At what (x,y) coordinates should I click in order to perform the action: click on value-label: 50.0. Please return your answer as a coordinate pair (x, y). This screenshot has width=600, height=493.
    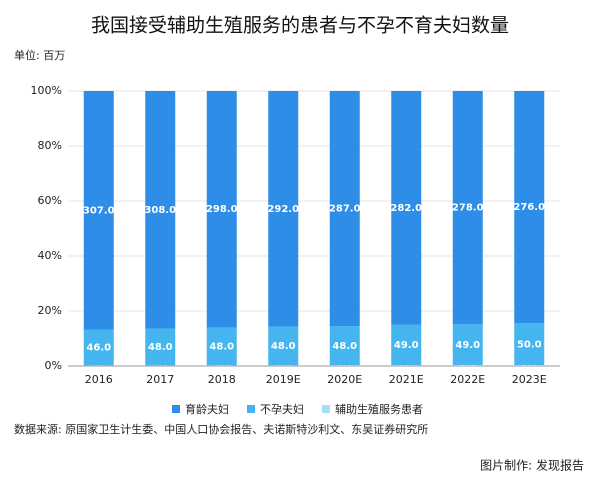
    Looking at the image, I should click on (529, 344).